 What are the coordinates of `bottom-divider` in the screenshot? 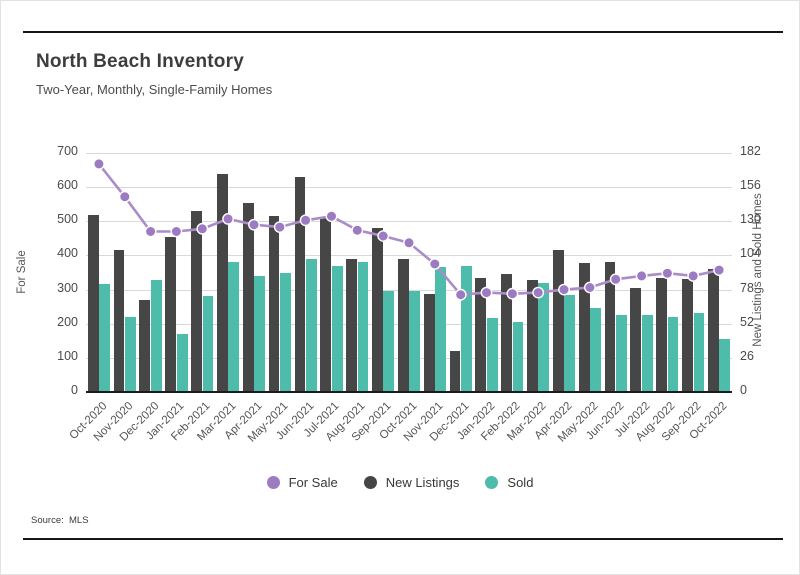 It's located at (403, 539).